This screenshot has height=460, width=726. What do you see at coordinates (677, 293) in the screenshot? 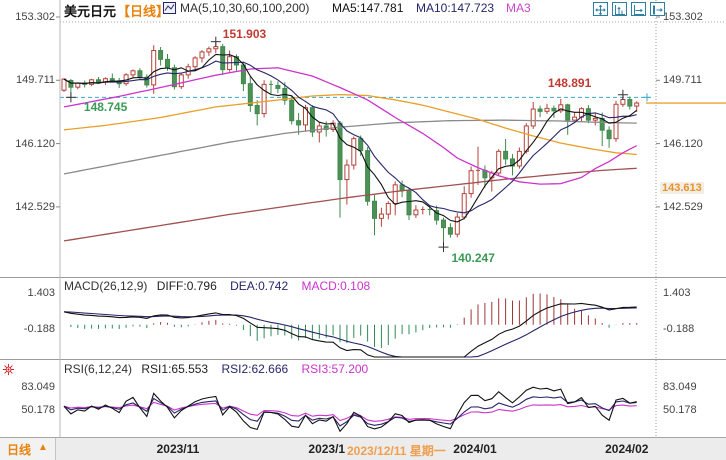
I see `axis-label-macd-right: 1.403` at bounding box center [677, 293].